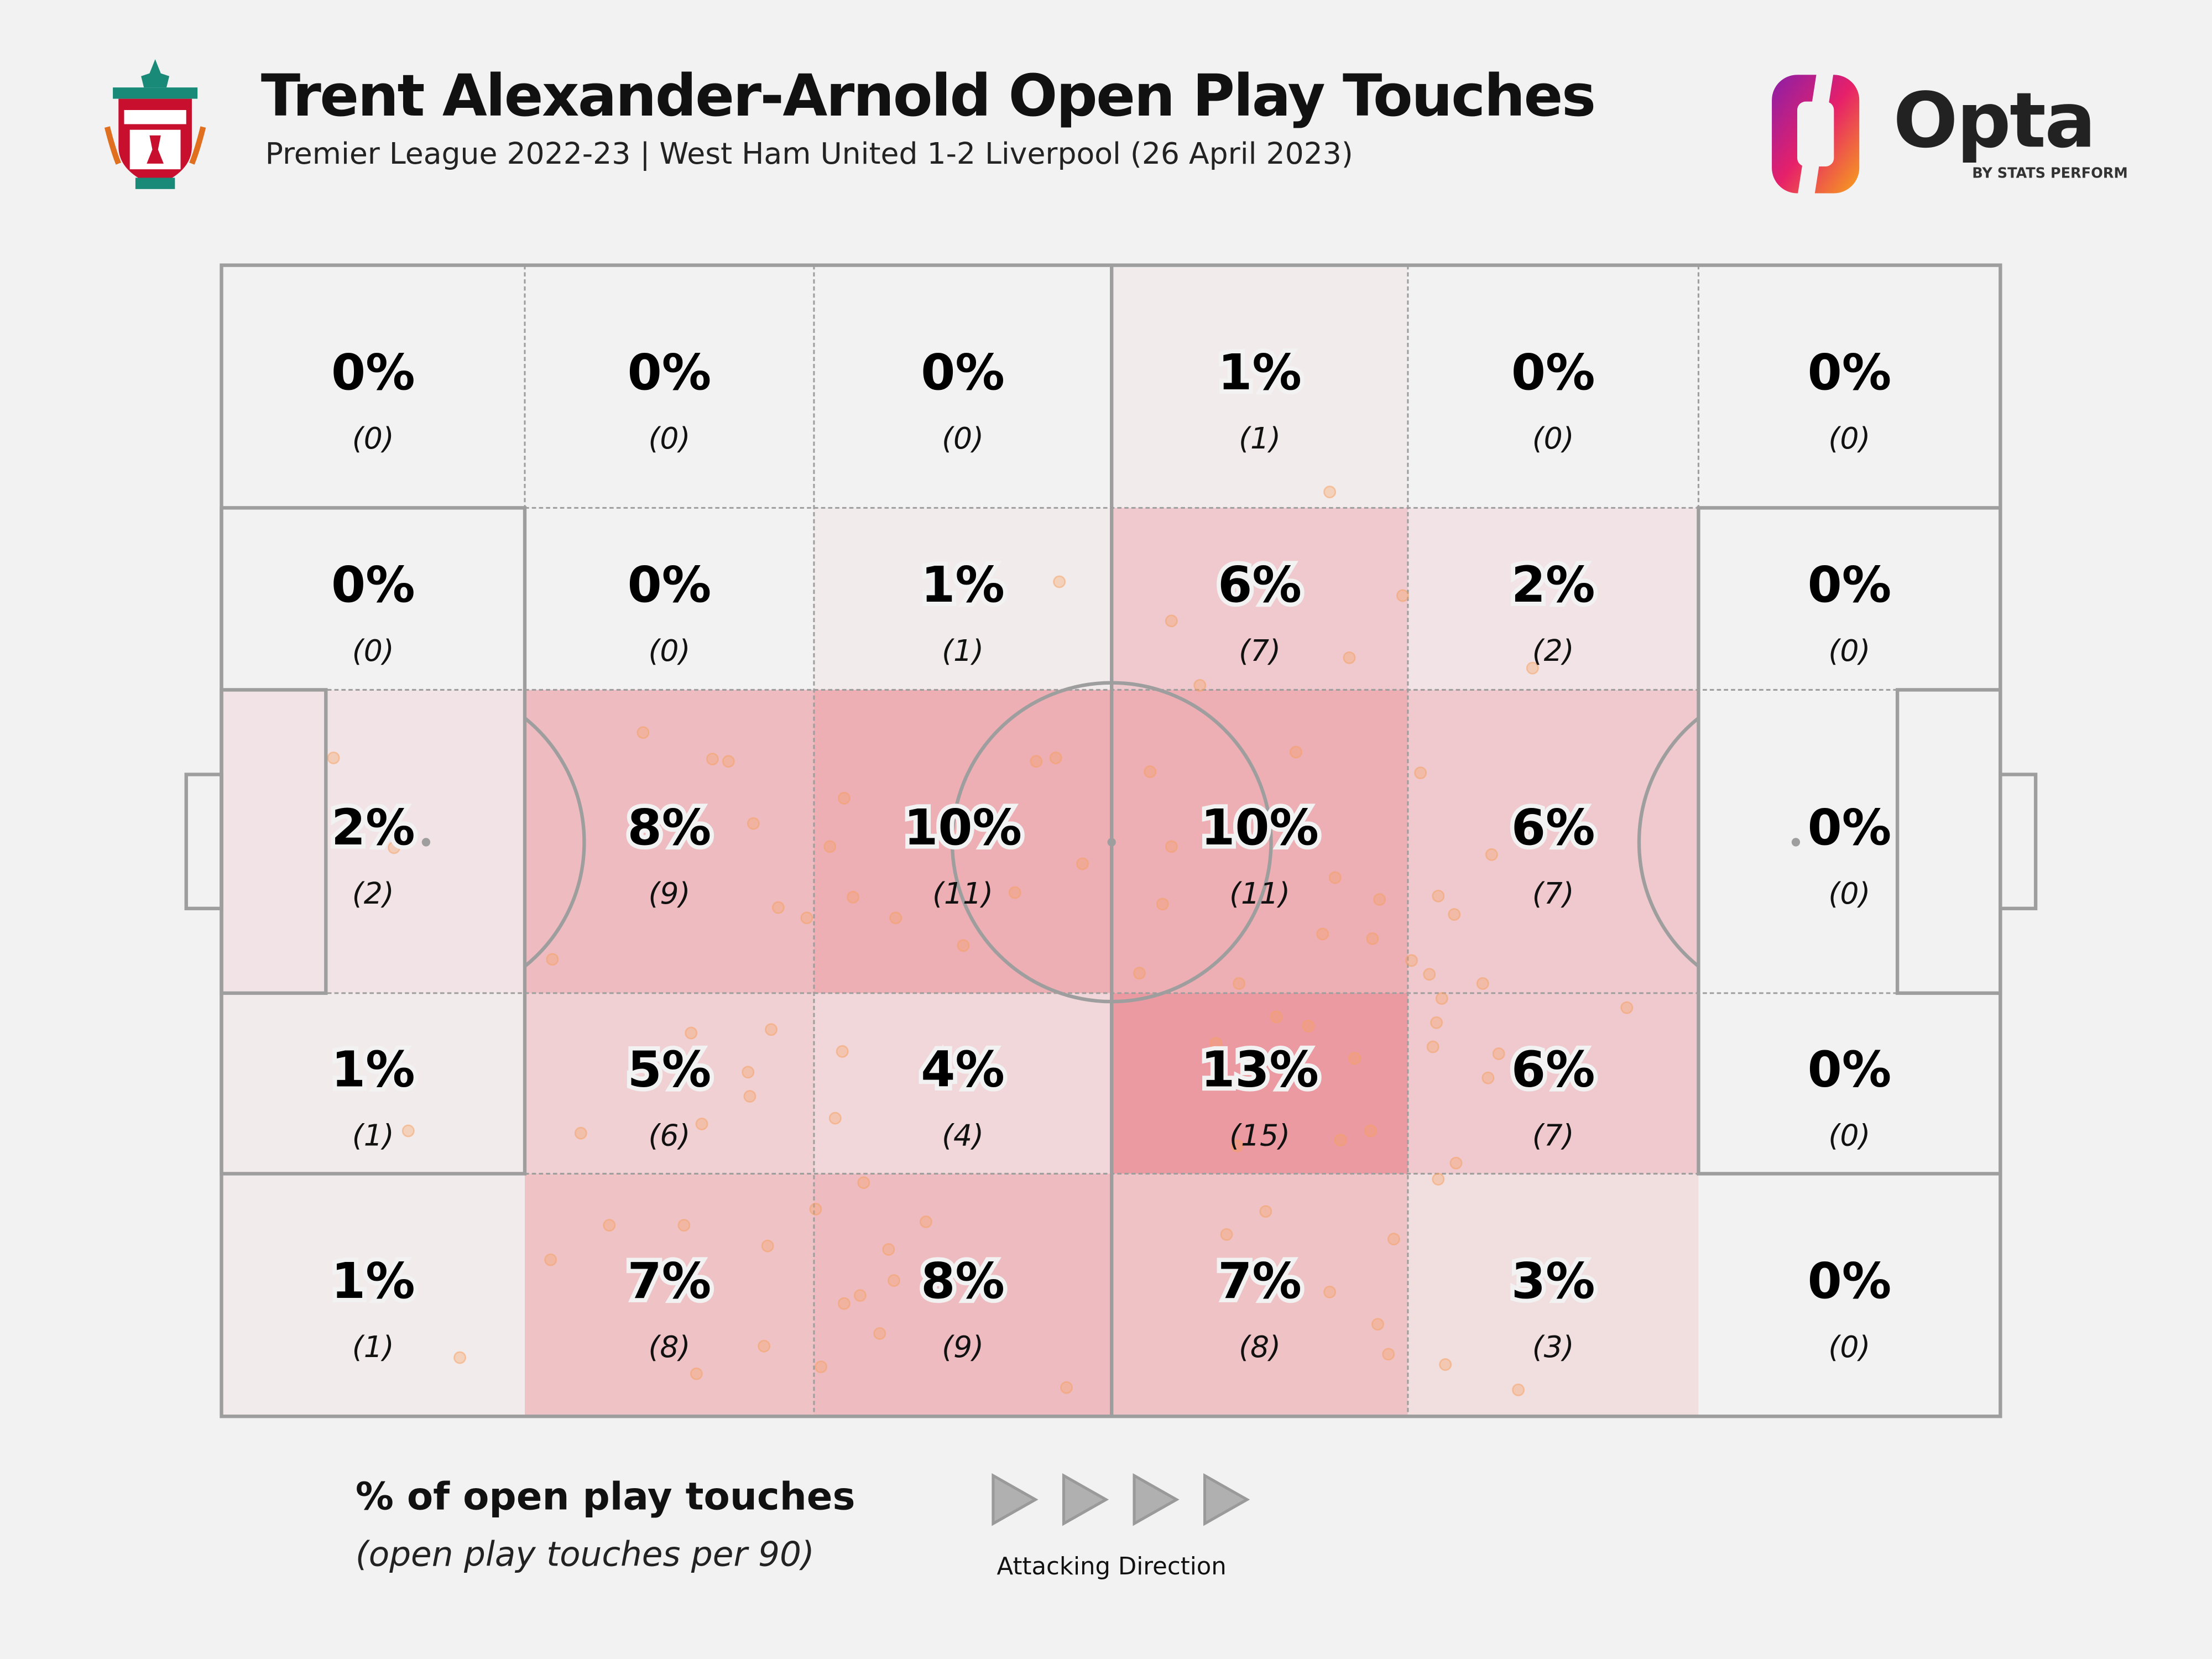 The width and height of the screenshot is (2212, 1659). Describe the element at coordinates (1816, 134) in the screenshot. I see `opta-mark-icon` at that location.